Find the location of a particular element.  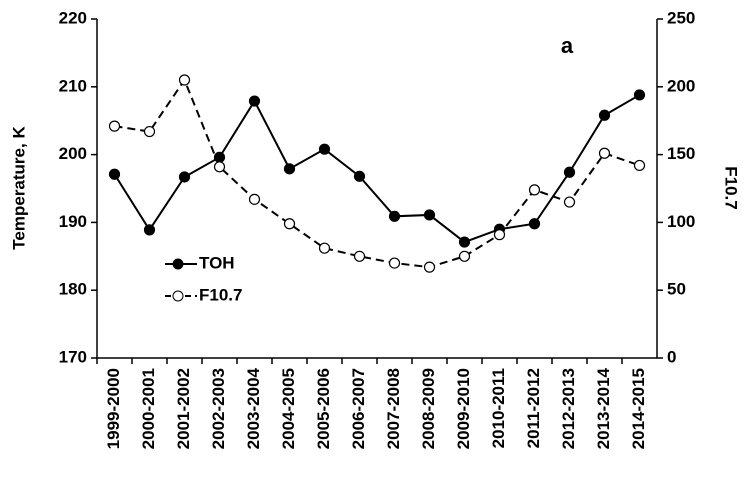

x-tick-label: 2009-2010 is located at coordinates (463, 408).